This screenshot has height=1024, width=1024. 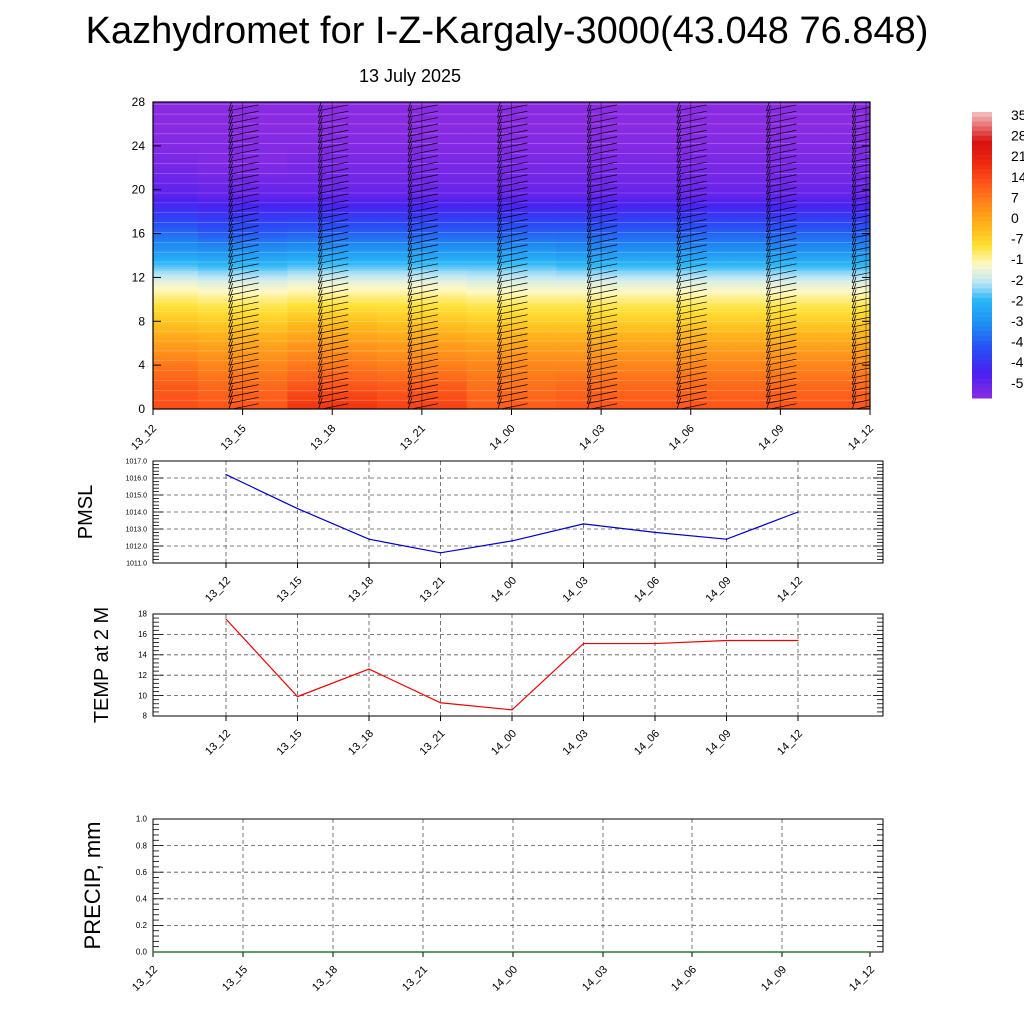 I want to click on x-tick-label: 14_00, so click(x=504, y=743).